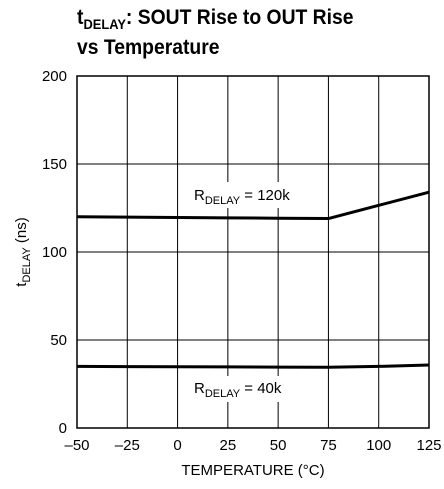  Describe the element at coordinates (328, 445) in the screenshot. I see `x-tick-label: 75` at that location.